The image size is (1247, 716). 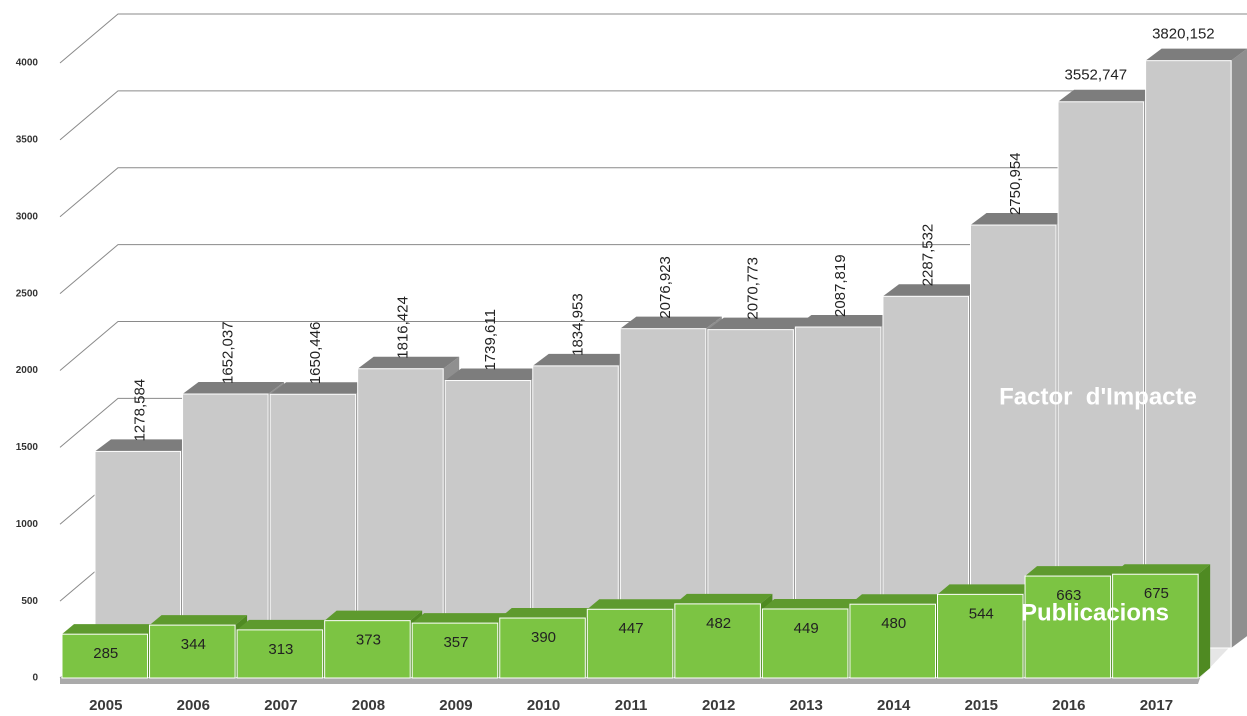 I want to click on x-tick-label: 2005, so click(x=105, y=705).